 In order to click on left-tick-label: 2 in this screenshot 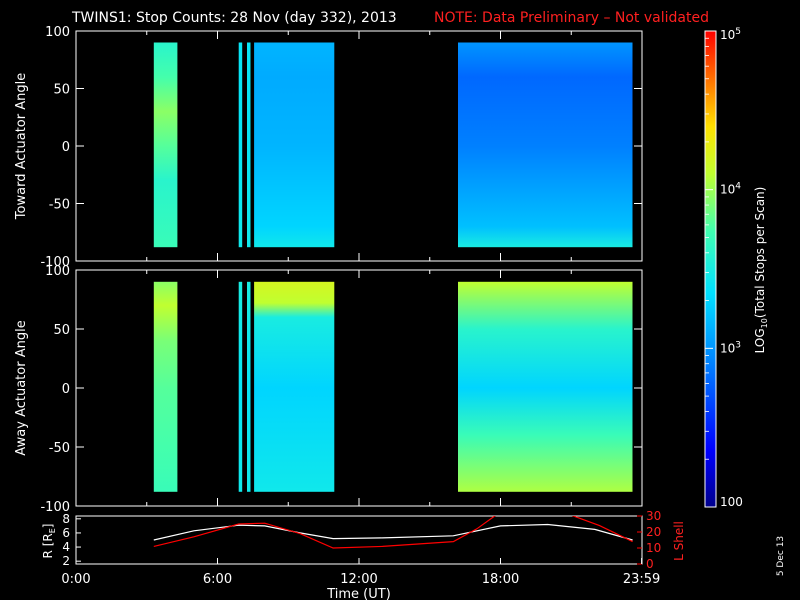, I will do `click(66, 561)`.